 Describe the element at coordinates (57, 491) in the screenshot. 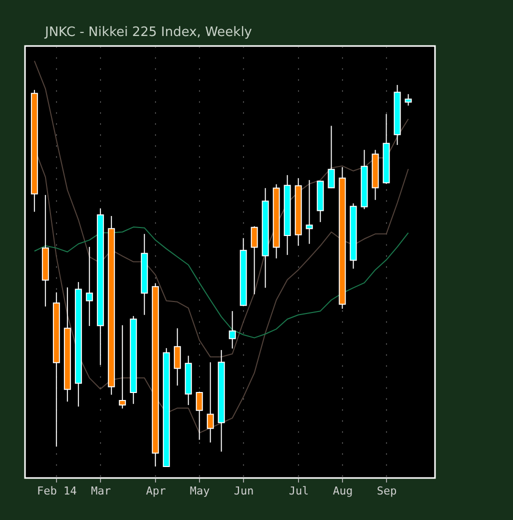

I see `x-tick-label: Feb 14` at that location.